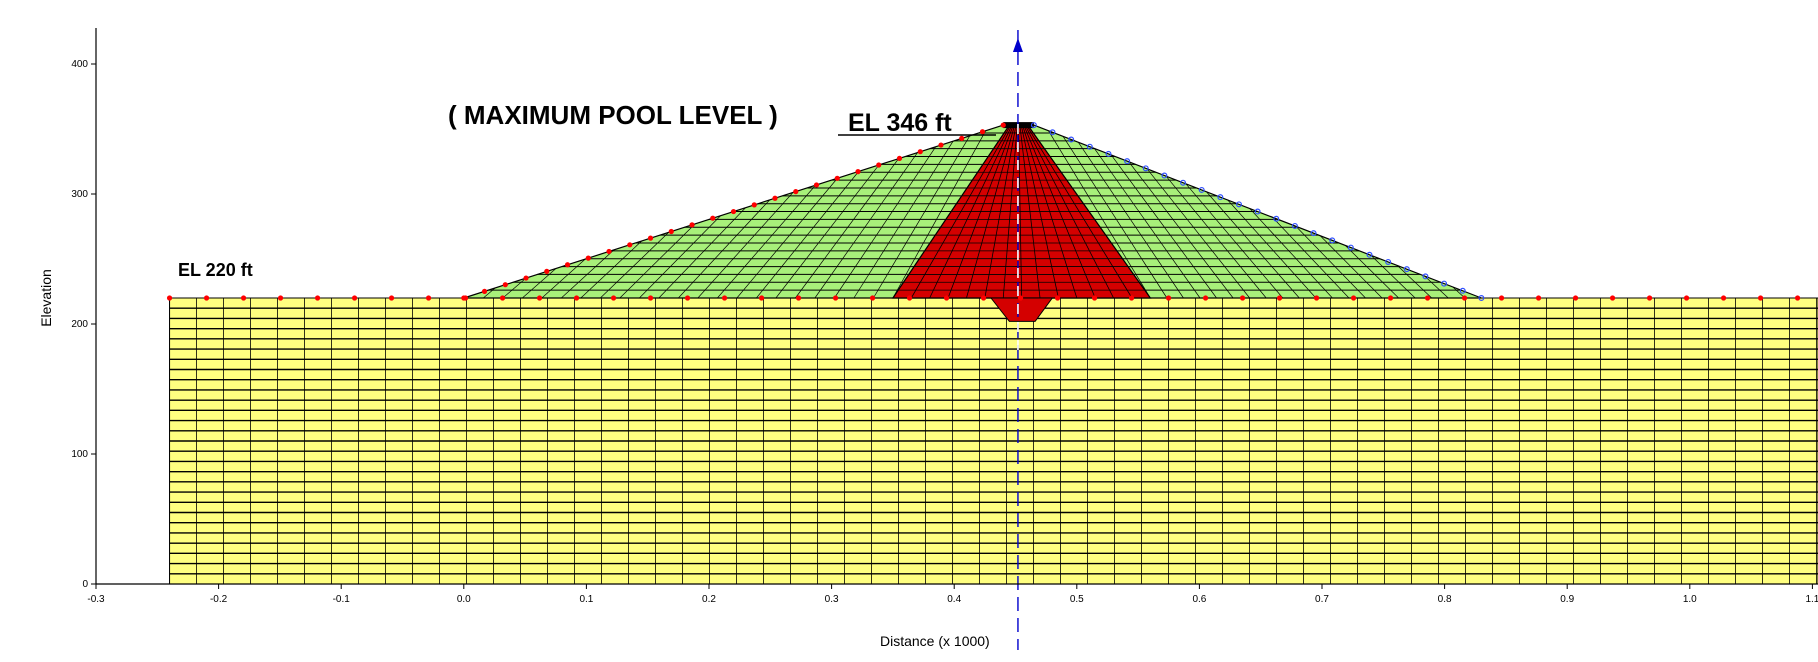  Describe the element at coordinates (215, 270) in the screenshot. I see `base-elevation-label: EL 220 ft` at that location.